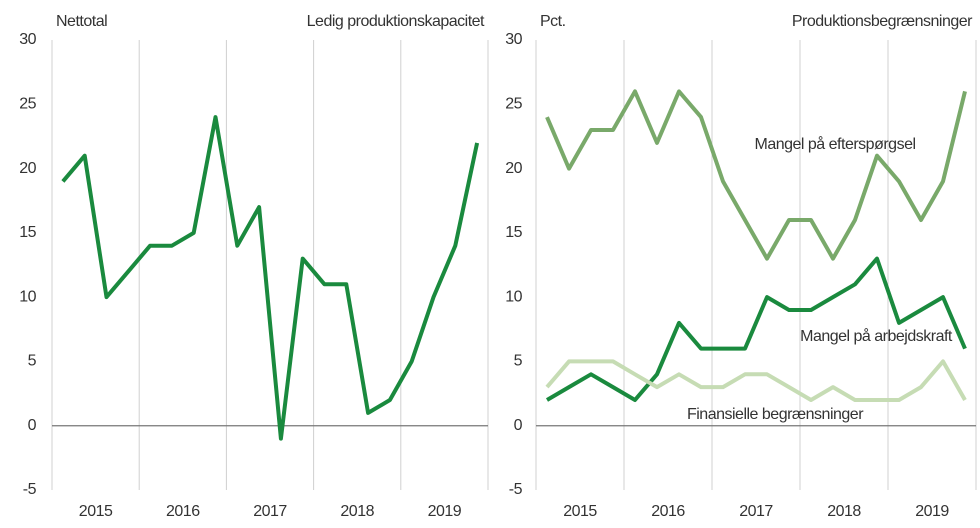 Image resolution: width=980 pixels, height=528 pixels. I want to click on y-axis-label: Nettotal, so click(81, 21).